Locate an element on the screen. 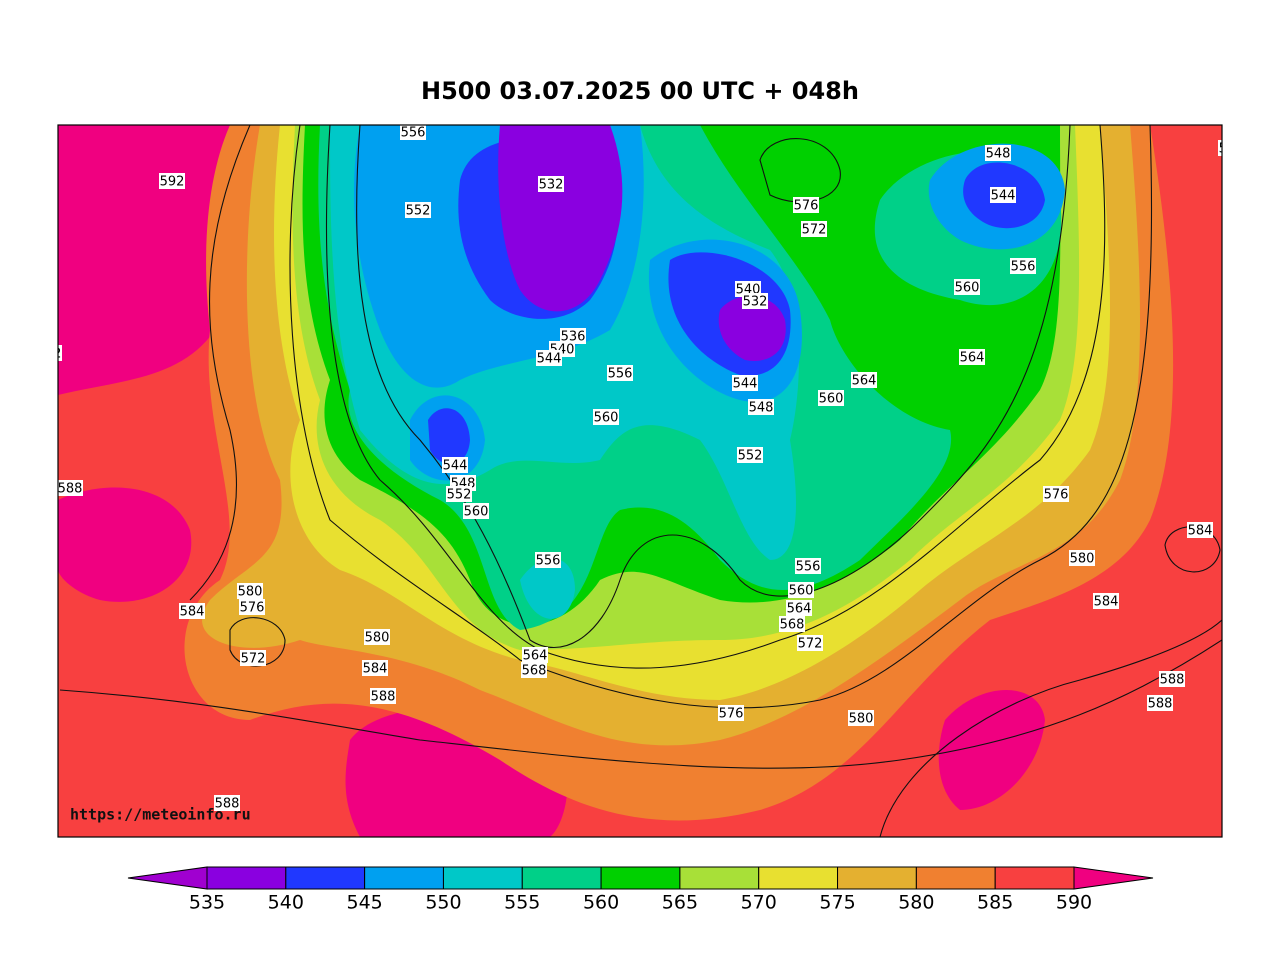 Image resolution: width=1281 pixels, height=967 pixels. colorbar-over is located at coordinates (1113, 878).